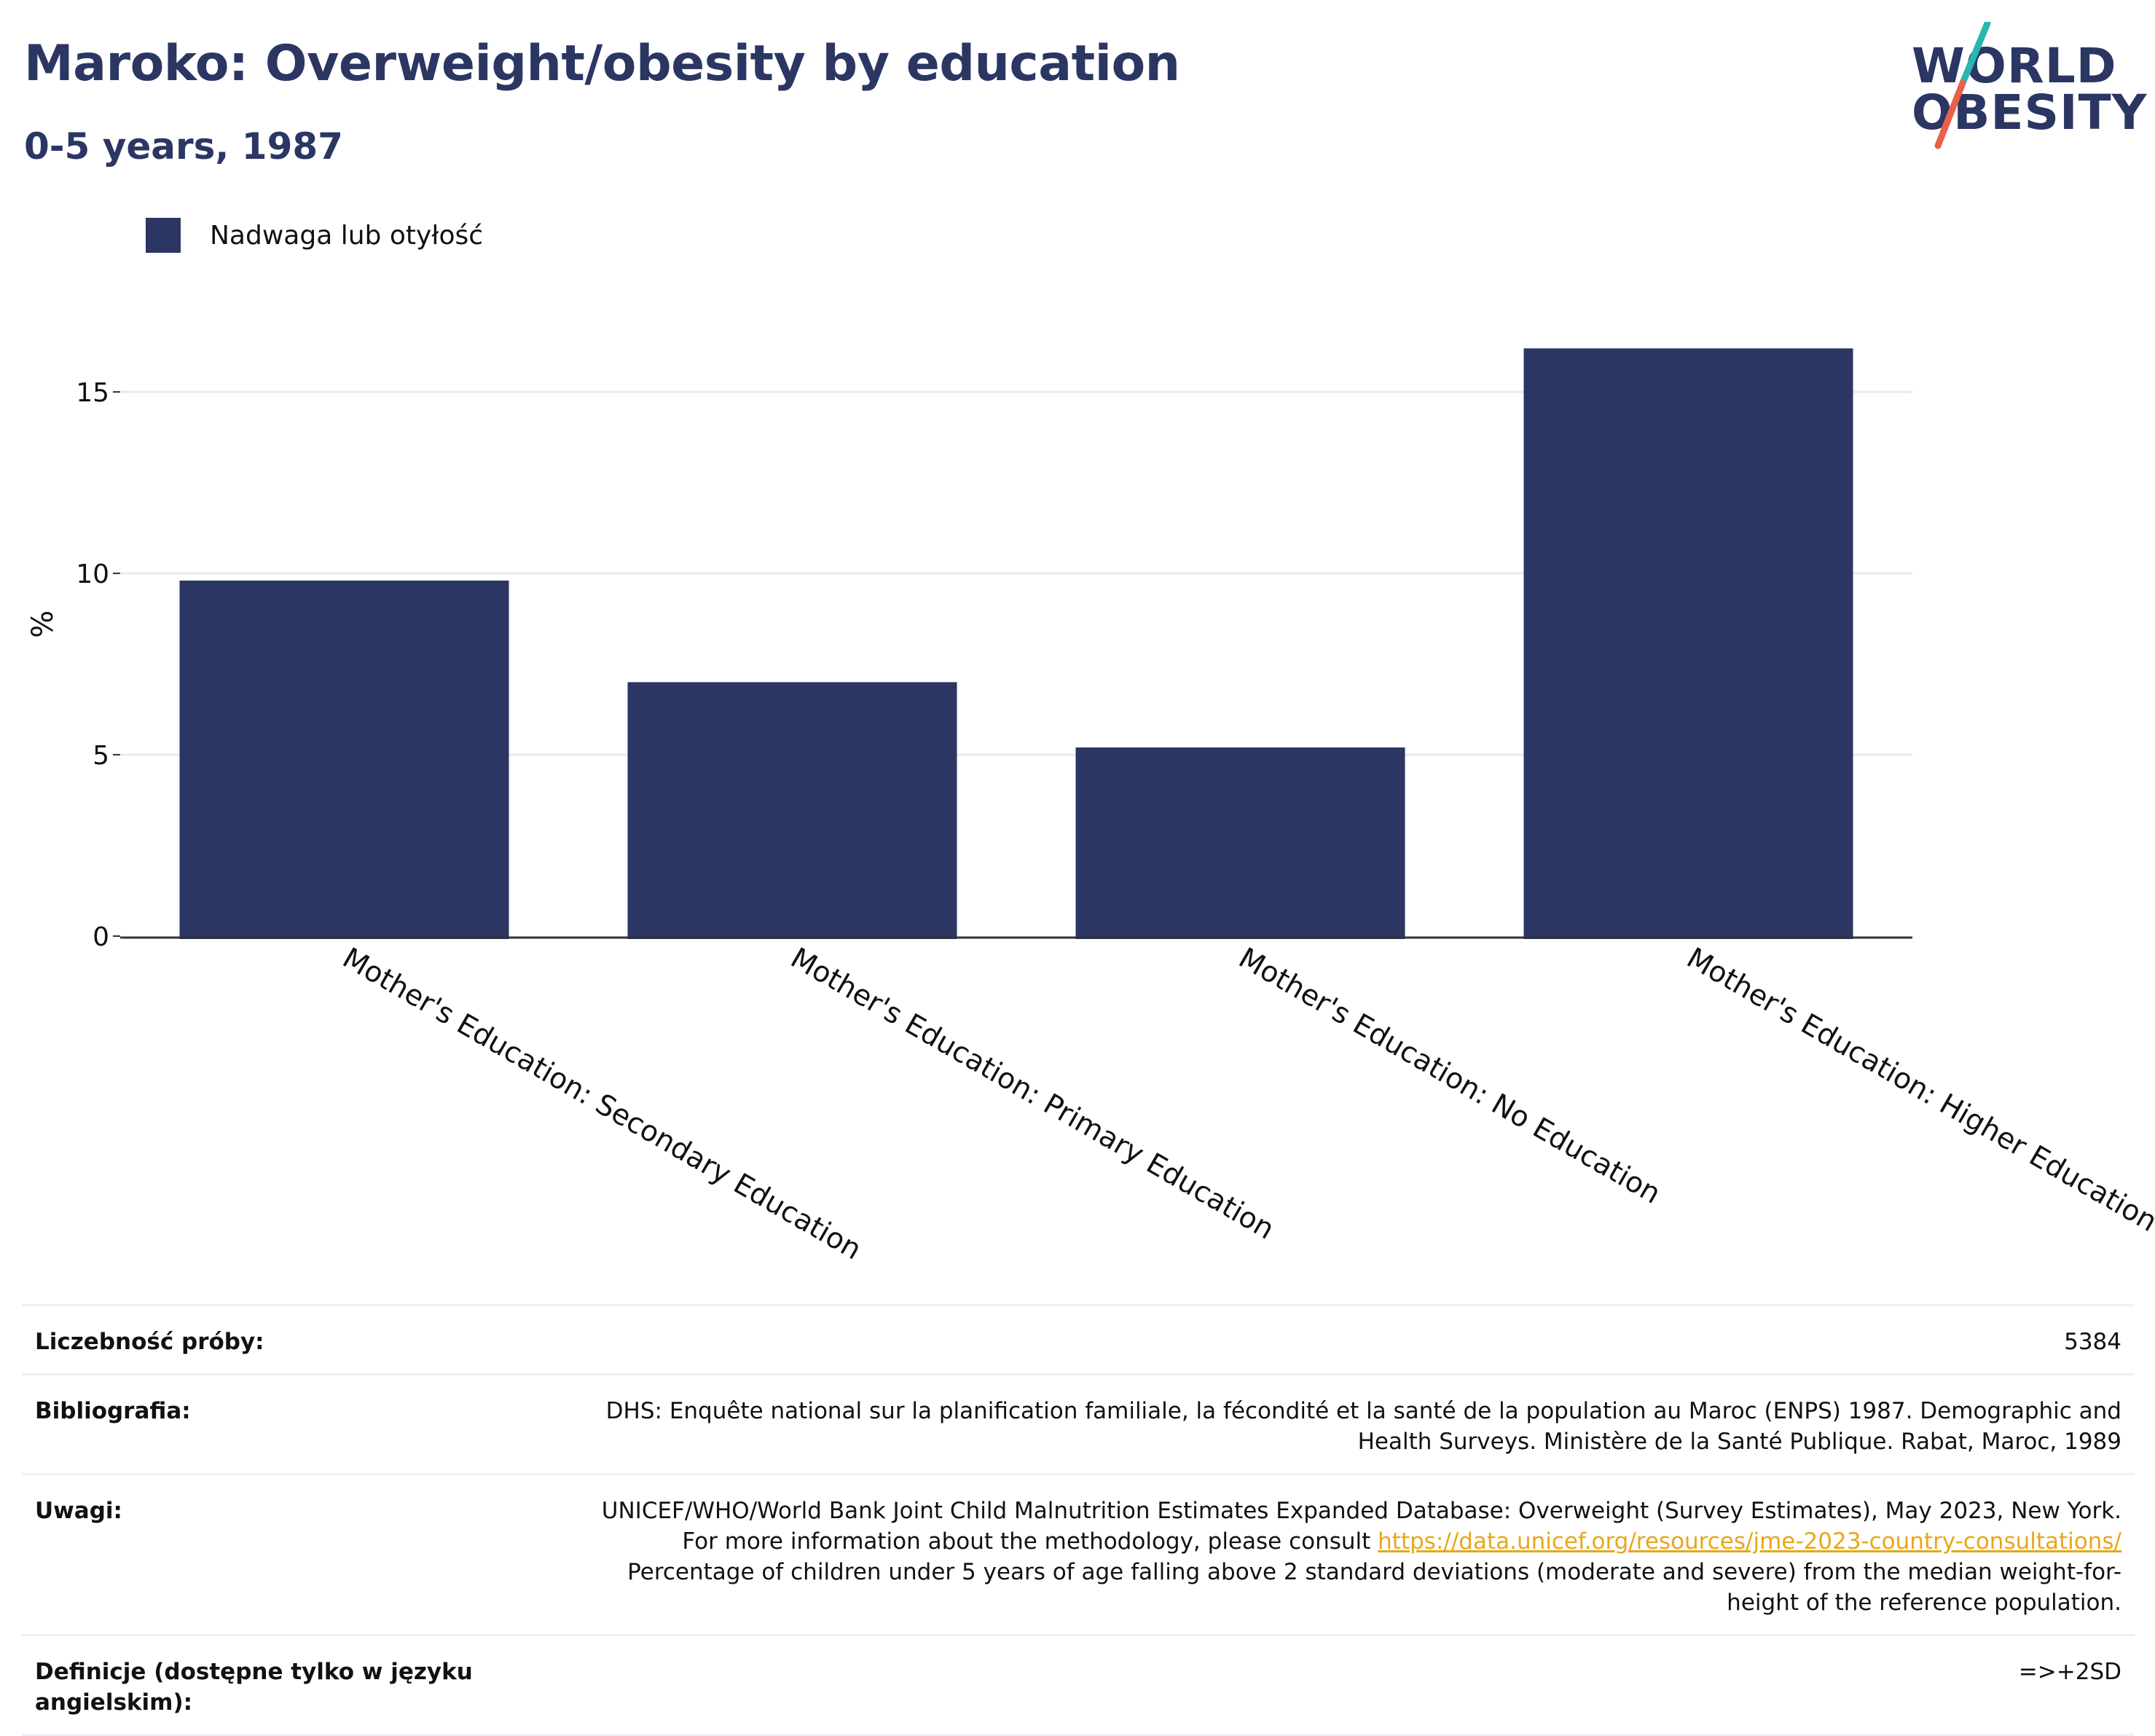 Image resolution: width=2155 pixels, height=1736 pixels. What do you see at coordinates (183, 146) in the screenshot?
I see `chart-subtitle: 0-5 years, 1987` at bounding box center [183, 146].